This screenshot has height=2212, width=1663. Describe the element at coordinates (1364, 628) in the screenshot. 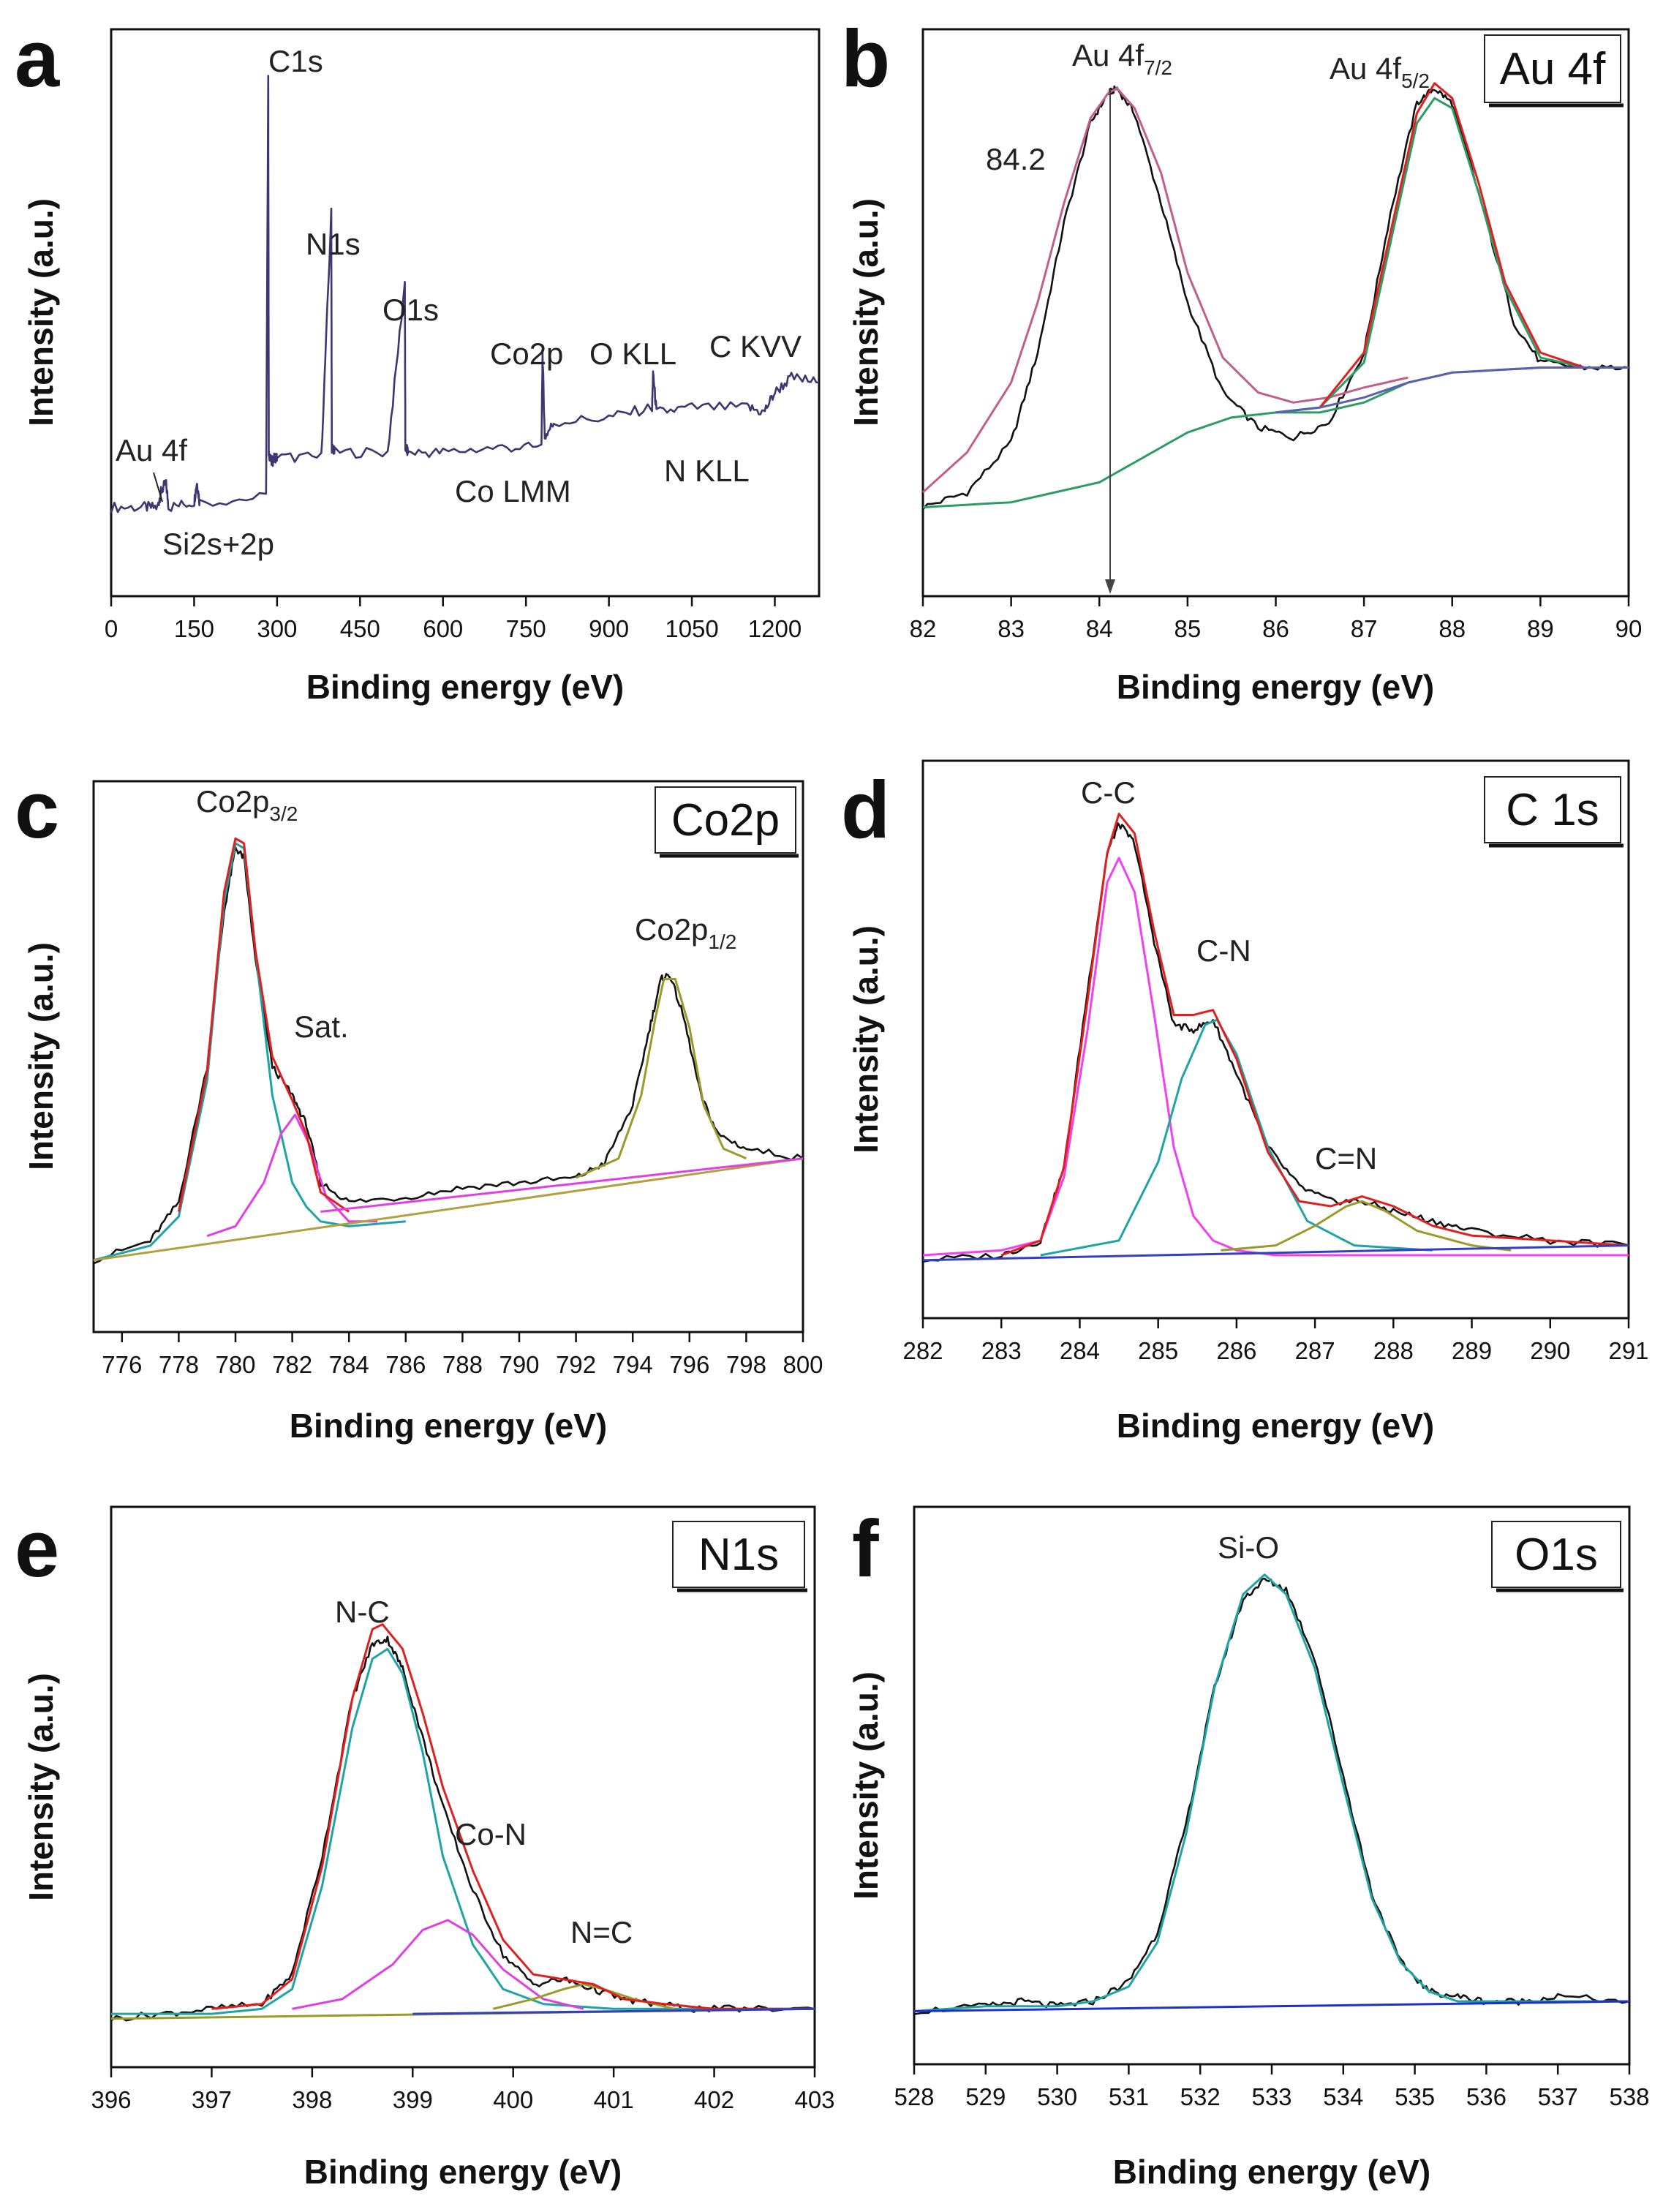

I see `x-tick-label-b: 87` at that location.